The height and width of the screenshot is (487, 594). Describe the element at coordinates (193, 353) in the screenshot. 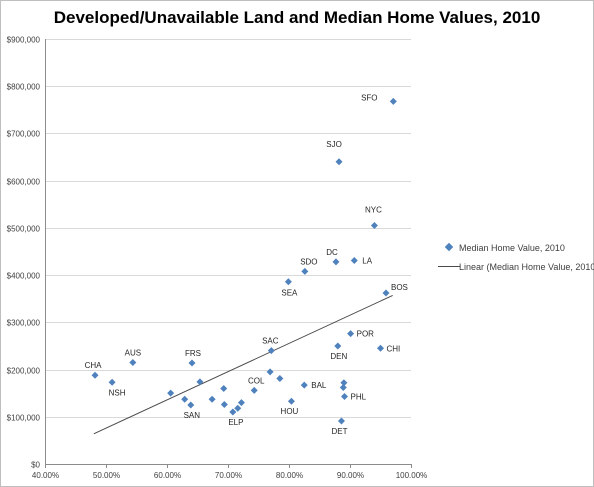

I see `data-label: FRS` at that location.